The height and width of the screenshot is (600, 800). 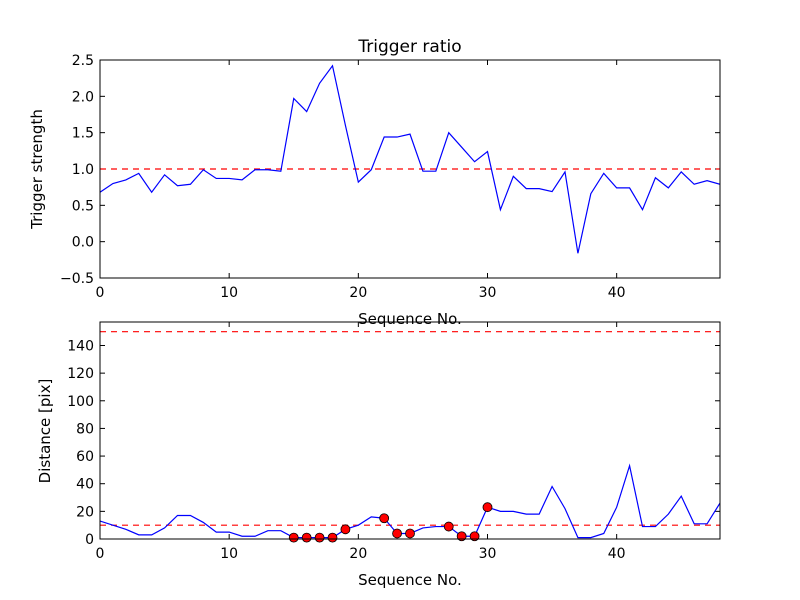 I want to click on y-tick-label: 120, so click(x=80, y=374).